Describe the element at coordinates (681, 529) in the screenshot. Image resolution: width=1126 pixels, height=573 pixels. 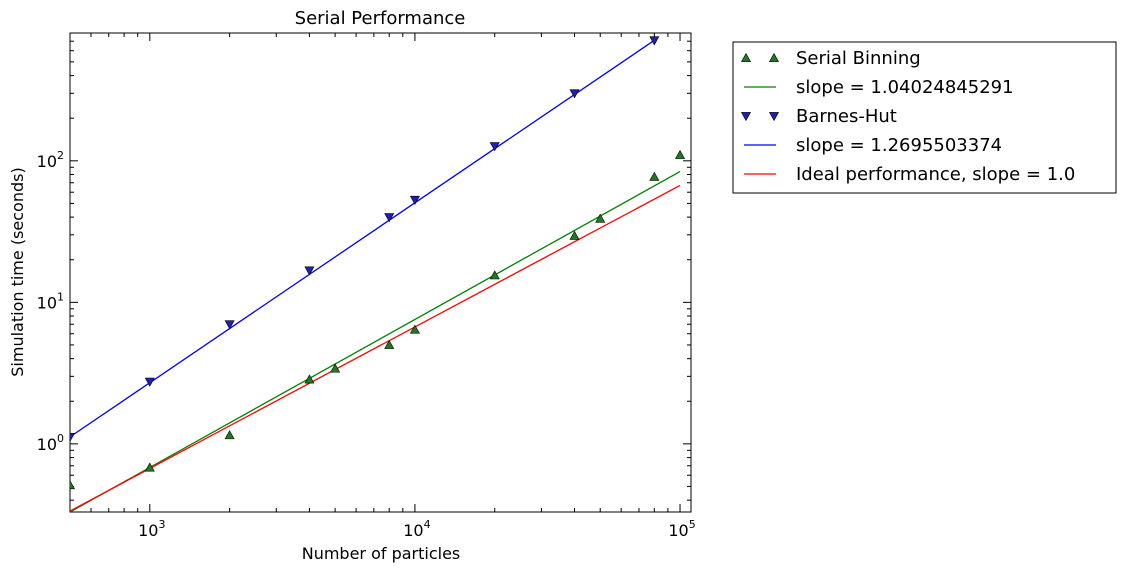
I see `x-tick-label: 10⁵` at that location.